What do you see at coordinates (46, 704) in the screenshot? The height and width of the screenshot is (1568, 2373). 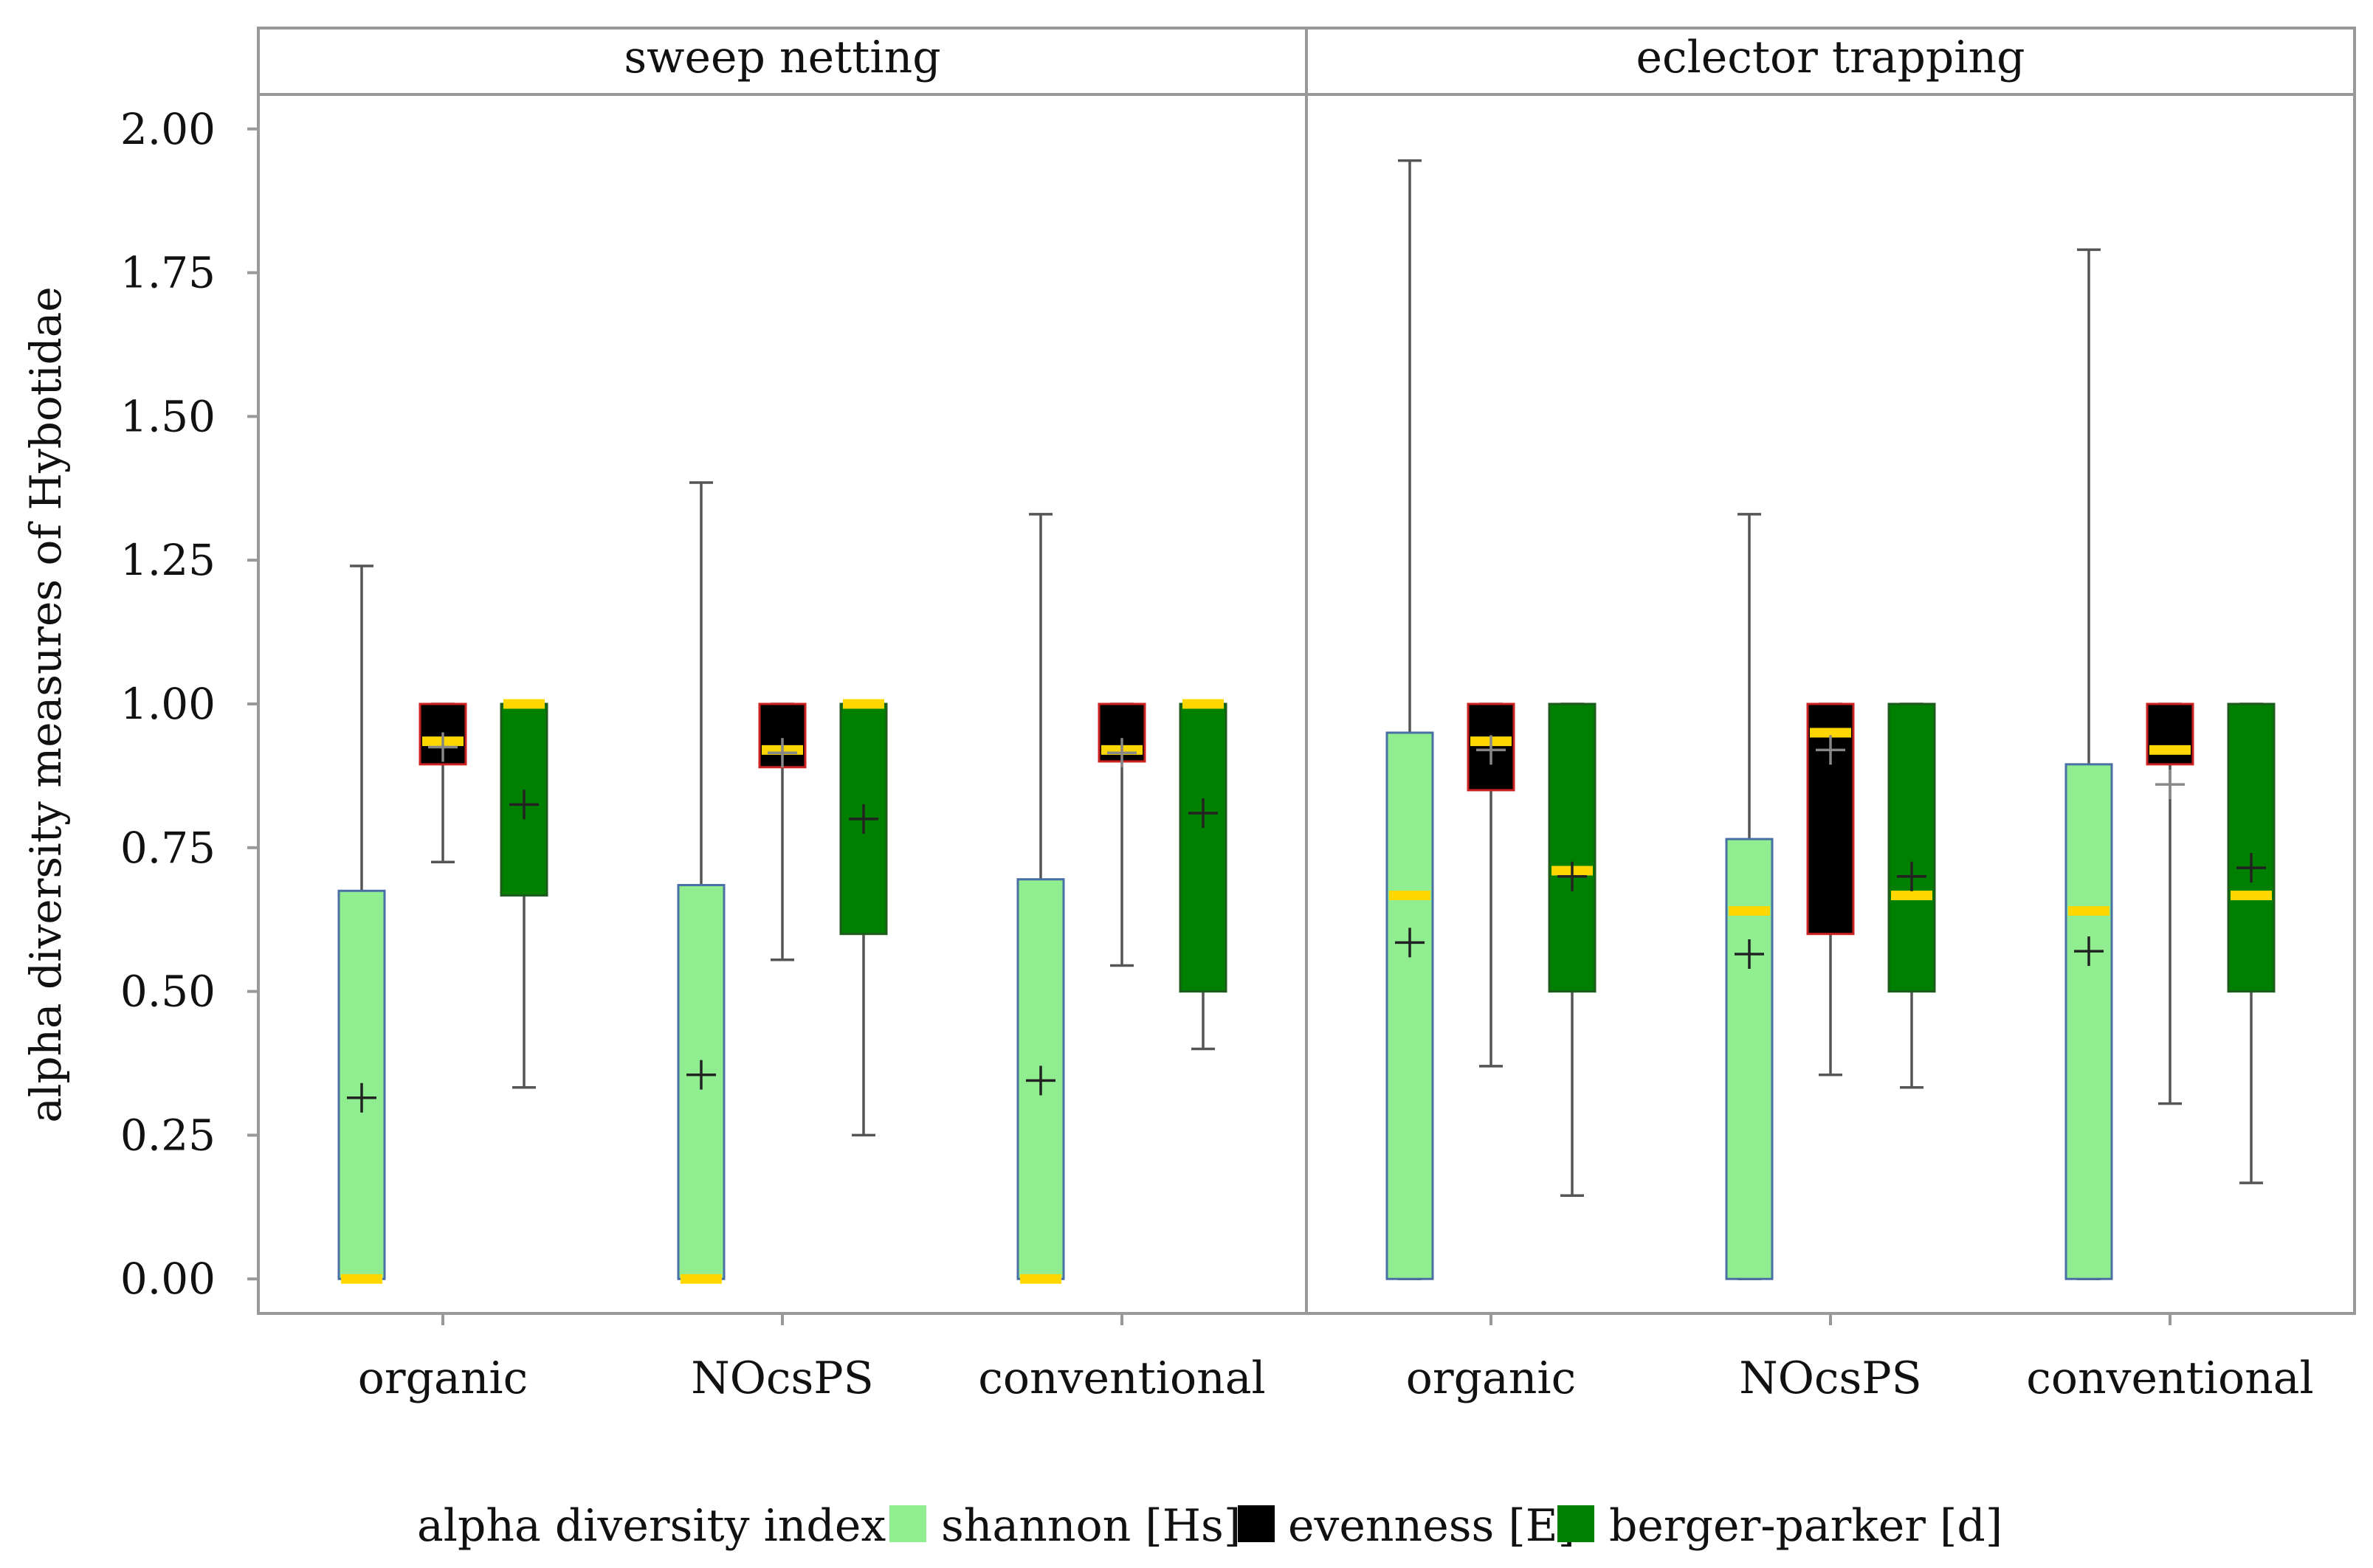 I see `y-axis-label: alpha diversity measures of Hybotidae` at bounding box center [46, 704].